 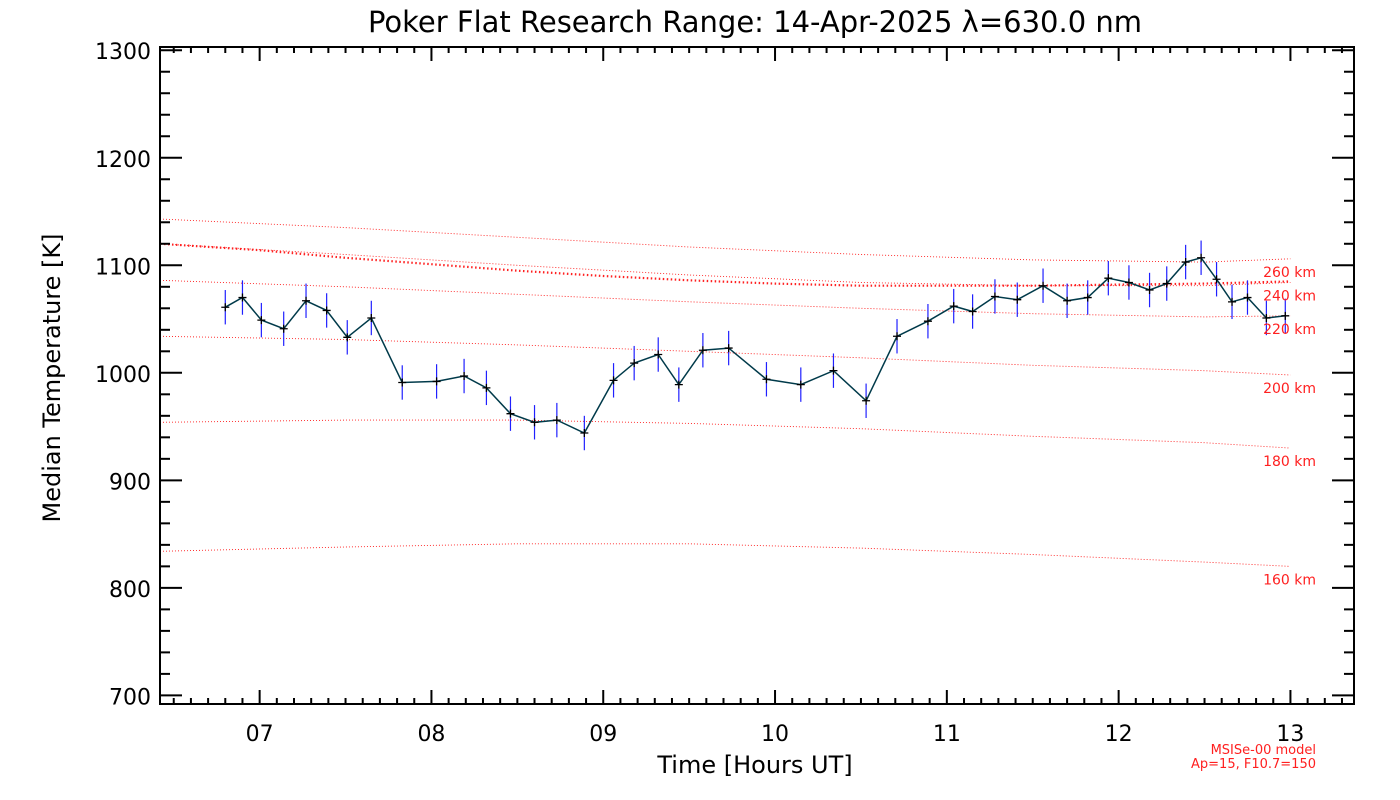 I want to click on altitude-label-200km: 200 km, so click(x=1289, y=389).